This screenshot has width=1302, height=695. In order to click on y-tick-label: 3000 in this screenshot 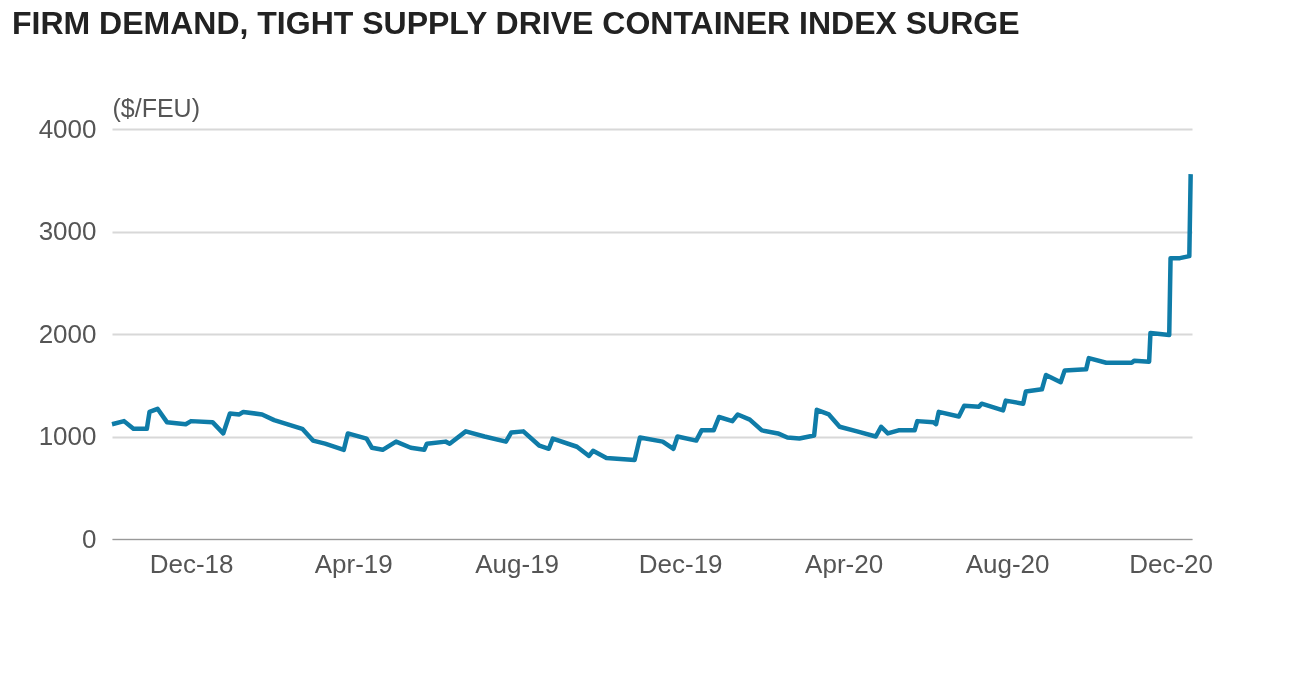, I will do `click(67, 231)`.